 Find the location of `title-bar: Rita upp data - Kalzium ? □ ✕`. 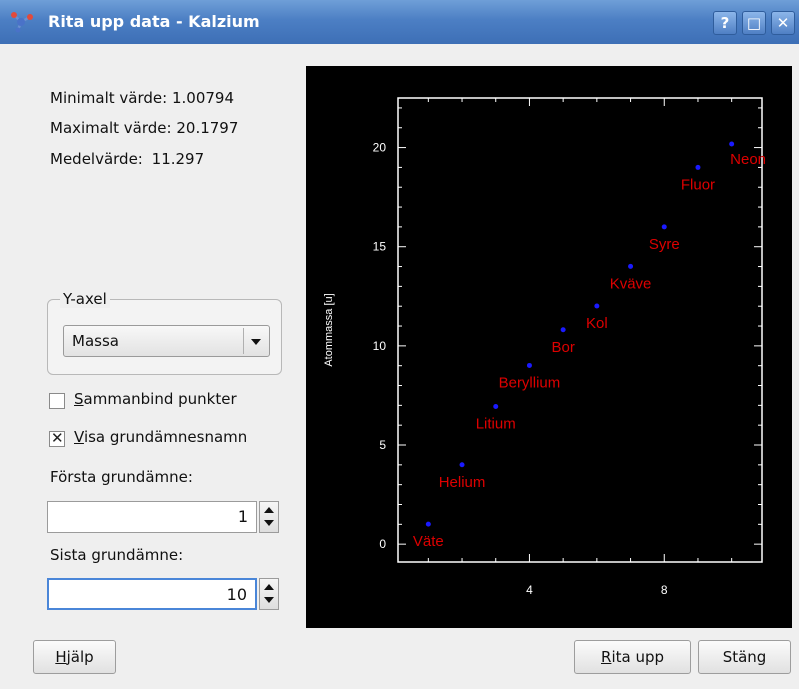

title-bar: Rita upp data - Kalzium ? □ ✕ is located at coordinates (399, 22).